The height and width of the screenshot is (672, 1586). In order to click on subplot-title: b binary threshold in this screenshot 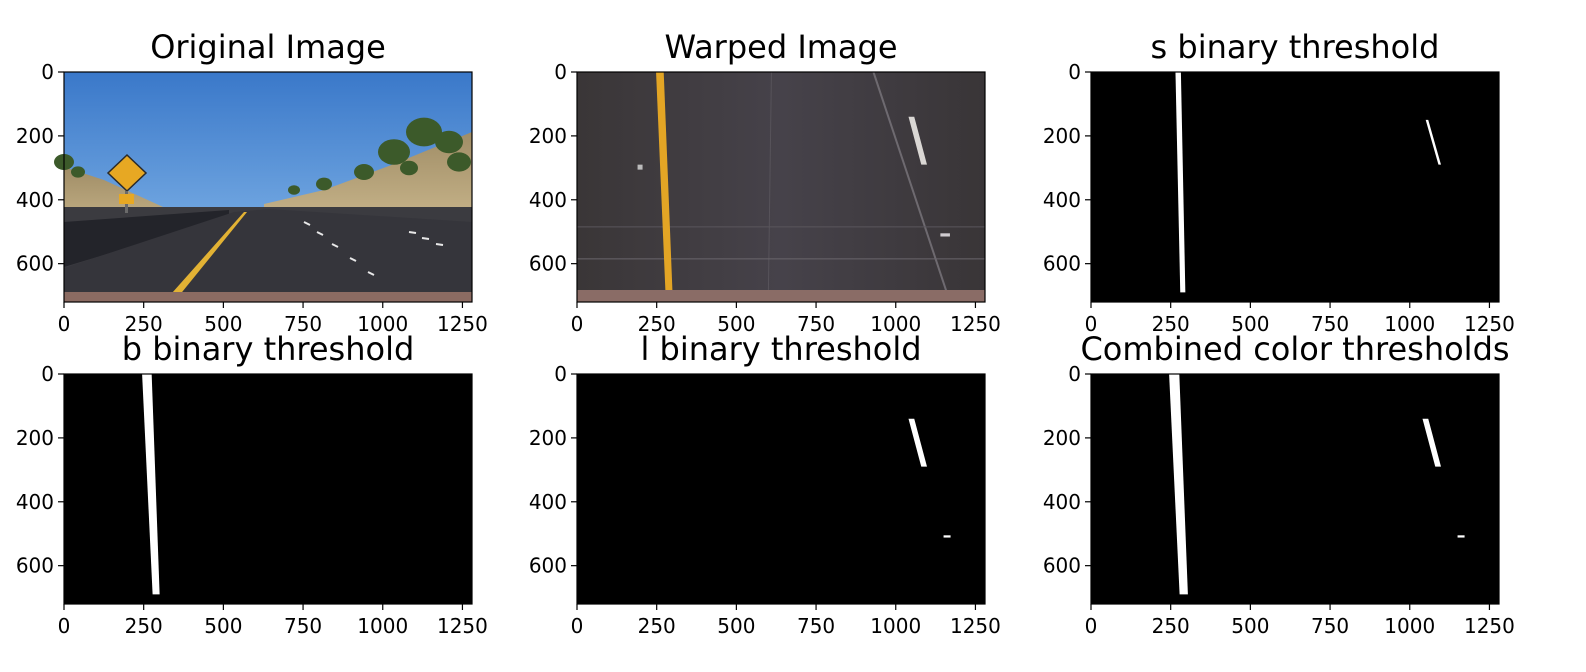, I will do `click(268, 349)`.